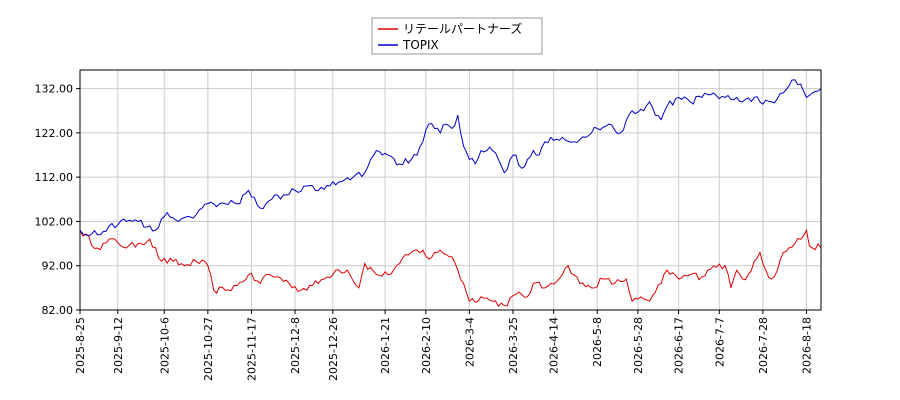 This screenshot has height=400, width=900. Describe the element at coordinates (54, 89) in the screenshot. I see `y-tick-label: 132.00` at that location.